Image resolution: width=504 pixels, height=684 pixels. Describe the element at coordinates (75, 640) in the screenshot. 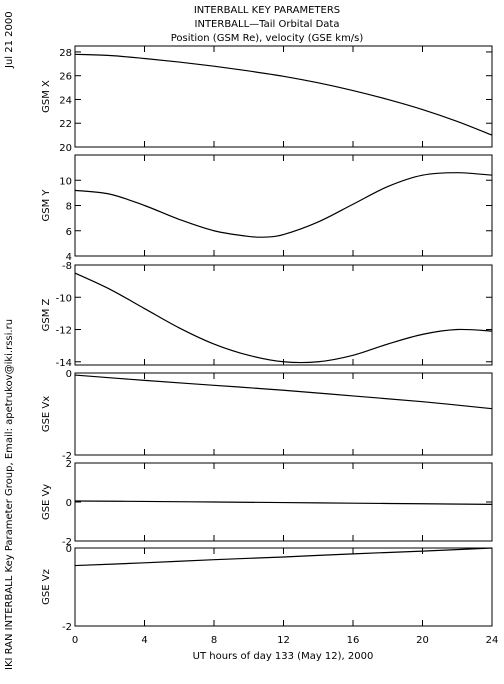

I see `x-tick-label: 0` at that location.